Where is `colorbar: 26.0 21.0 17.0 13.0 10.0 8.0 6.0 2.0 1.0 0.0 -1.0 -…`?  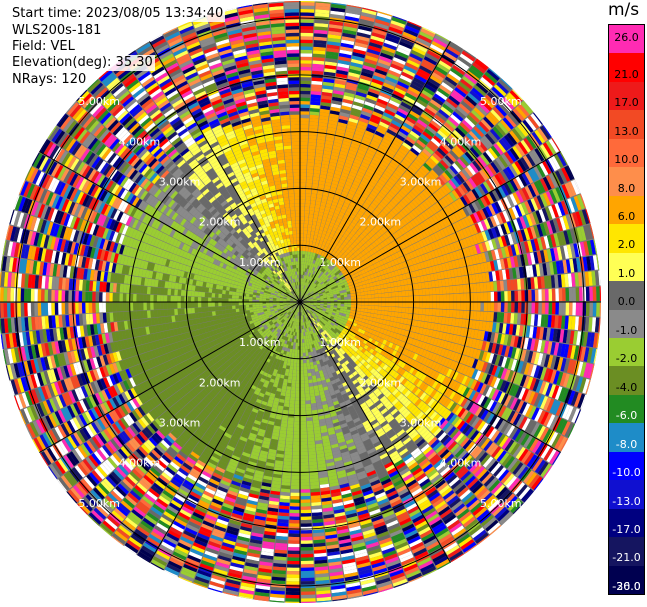 colorbar: 26.0 21.0 17.0 13.0 10.0 8.0 6.0 2.0 1.0 0.0 -1.0 -… is located at coordinates (626, 309).